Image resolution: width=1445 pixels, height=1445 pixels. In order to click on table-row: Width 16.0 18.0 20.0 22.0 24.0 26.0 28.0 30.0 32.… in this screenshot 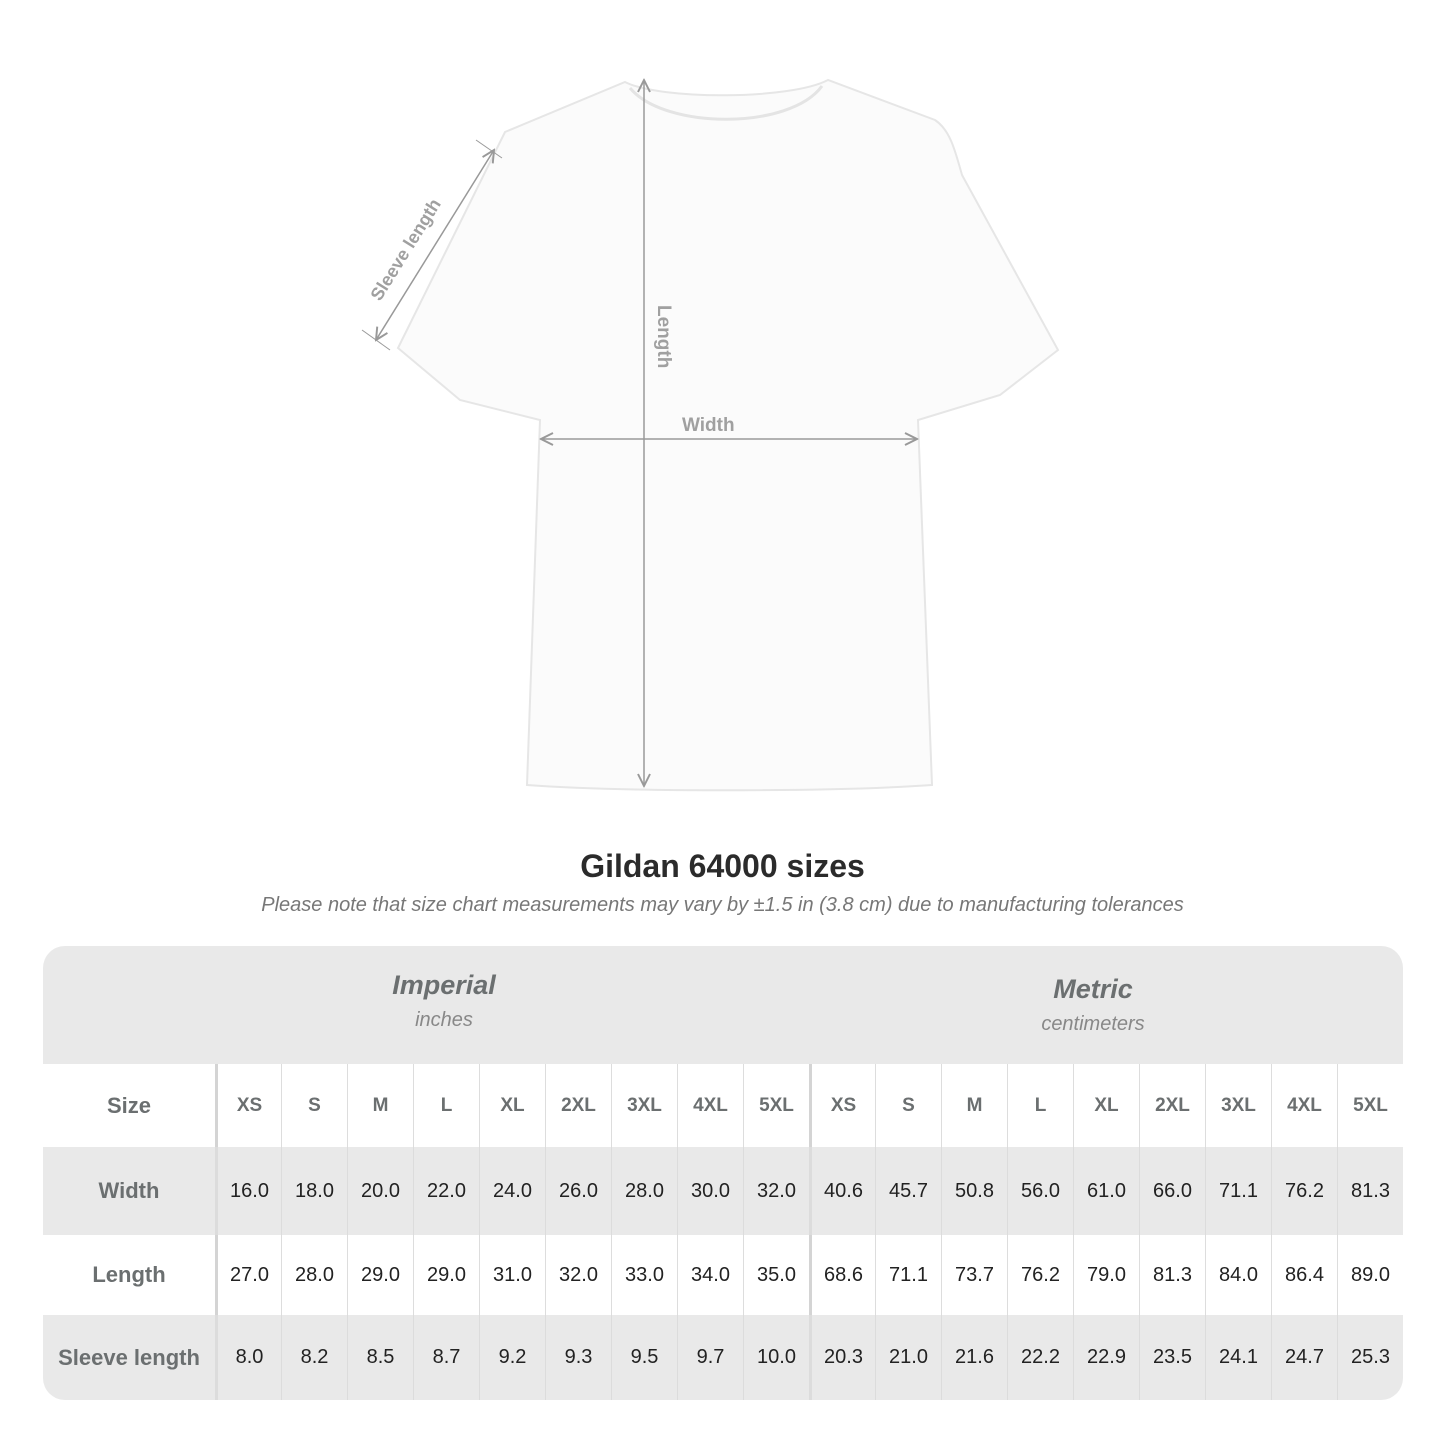, I will do `click(723, 1191)`.